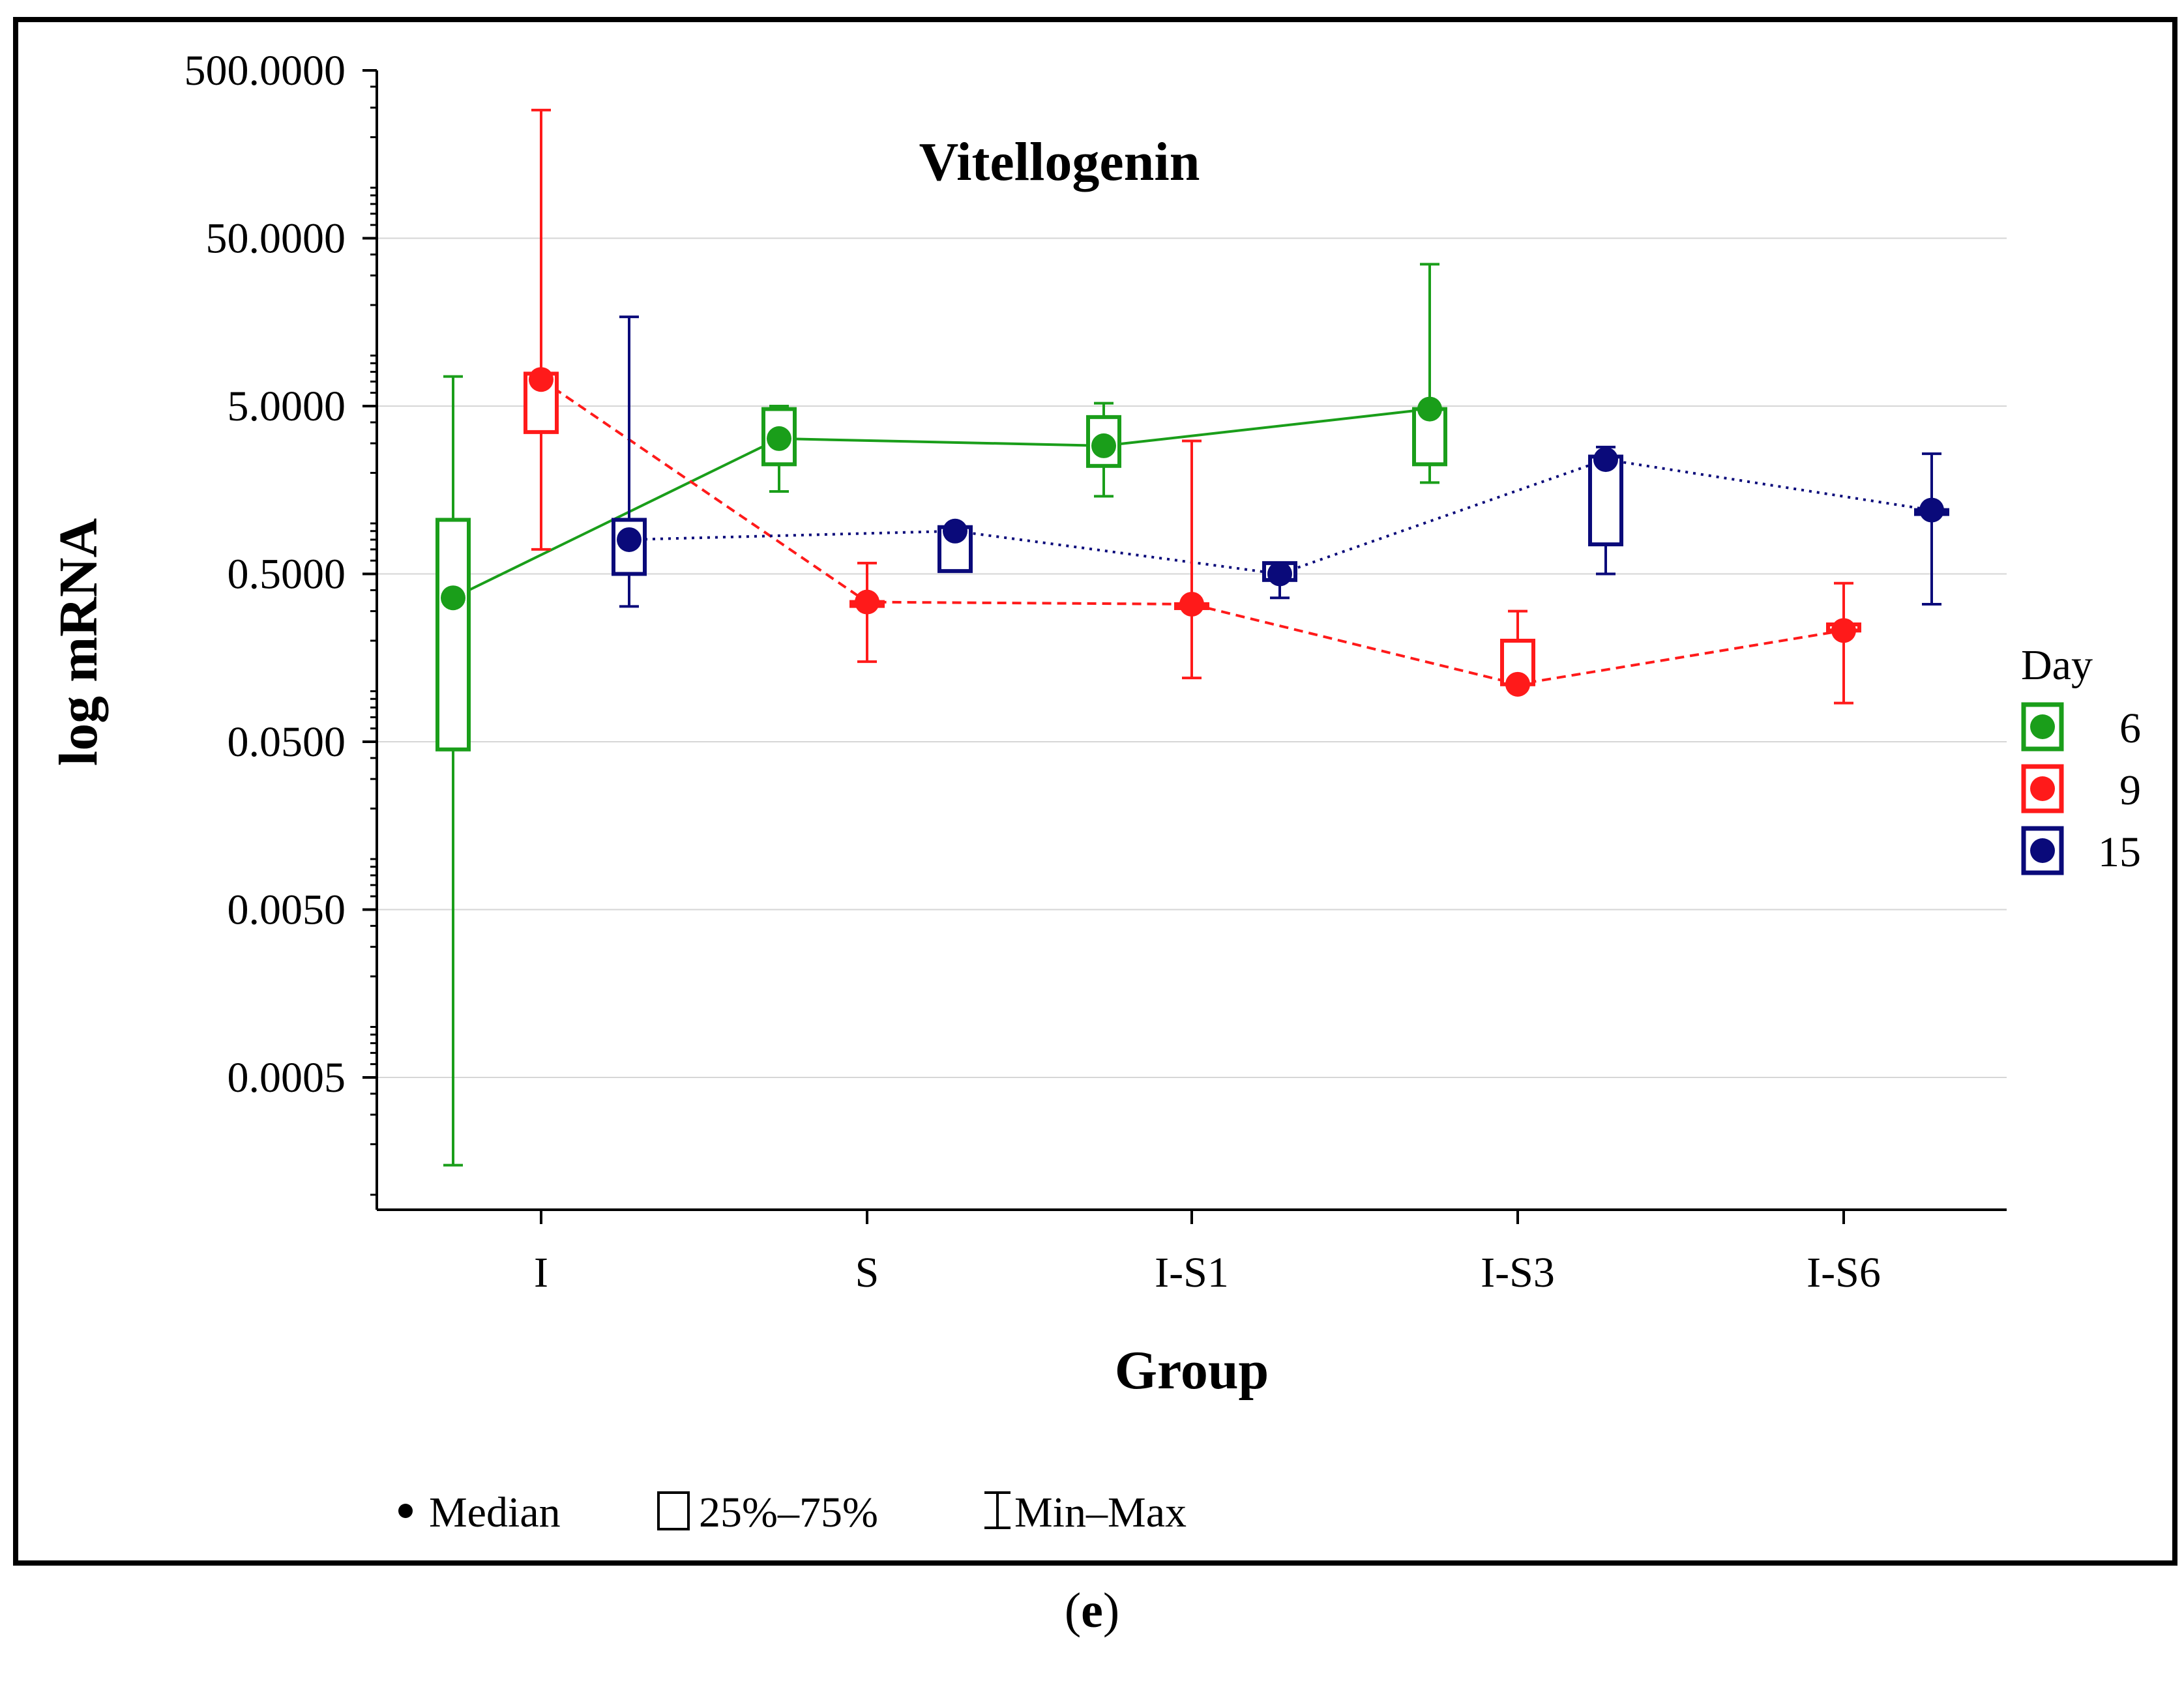 The image size is (2184, 1681). I want to click on legend: 6 9 15, so click(2081, 789).